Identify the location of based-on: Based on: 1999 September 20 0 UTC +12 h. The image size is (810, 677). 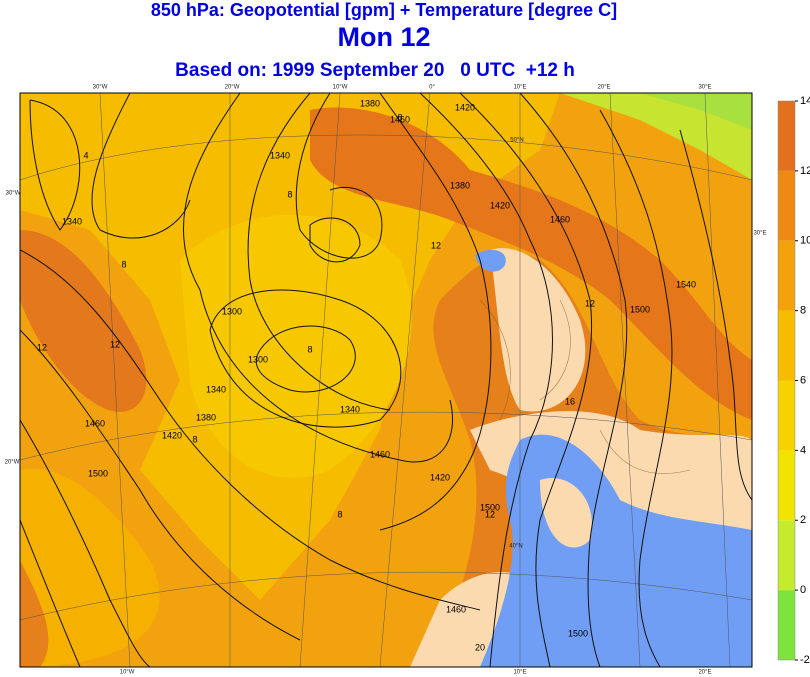
(375, 70).